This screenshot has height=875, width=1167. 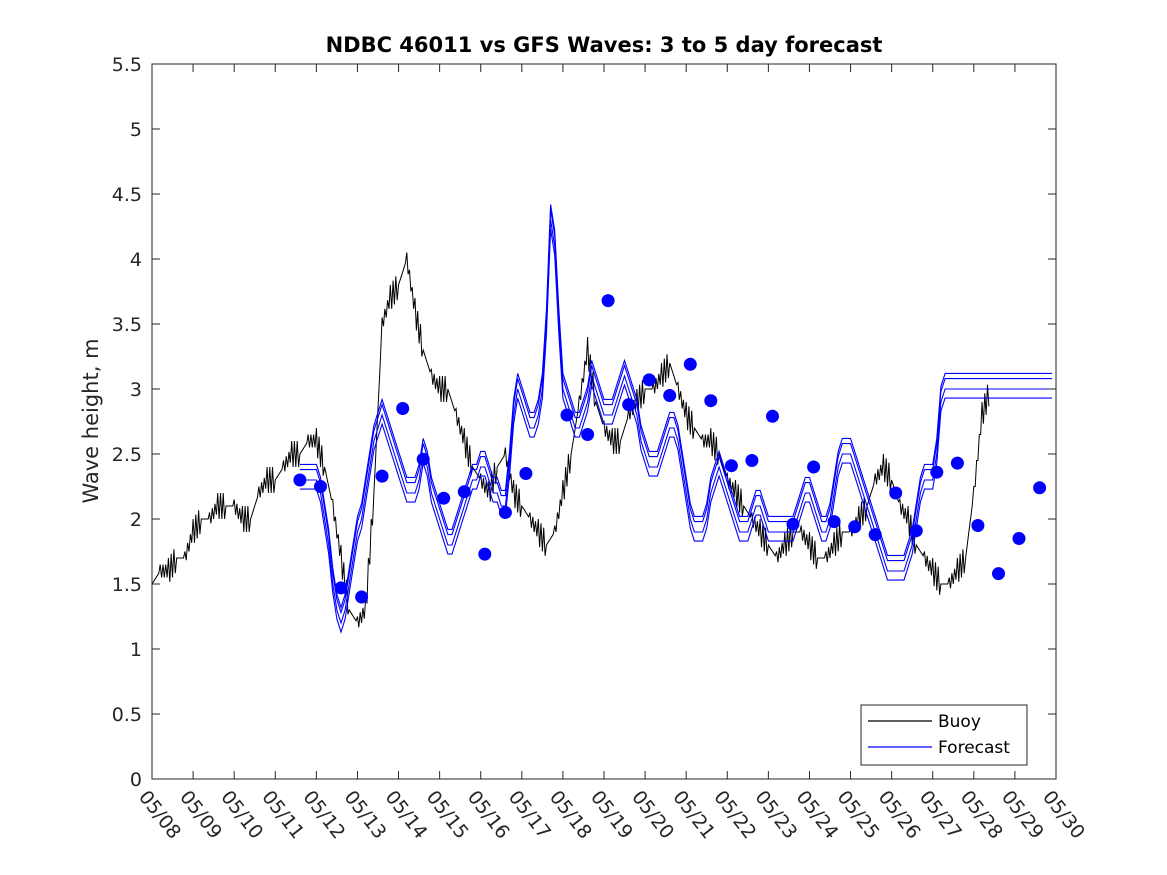 I want to click on y-tick-label: 4.5, so click(x=127, y=195).